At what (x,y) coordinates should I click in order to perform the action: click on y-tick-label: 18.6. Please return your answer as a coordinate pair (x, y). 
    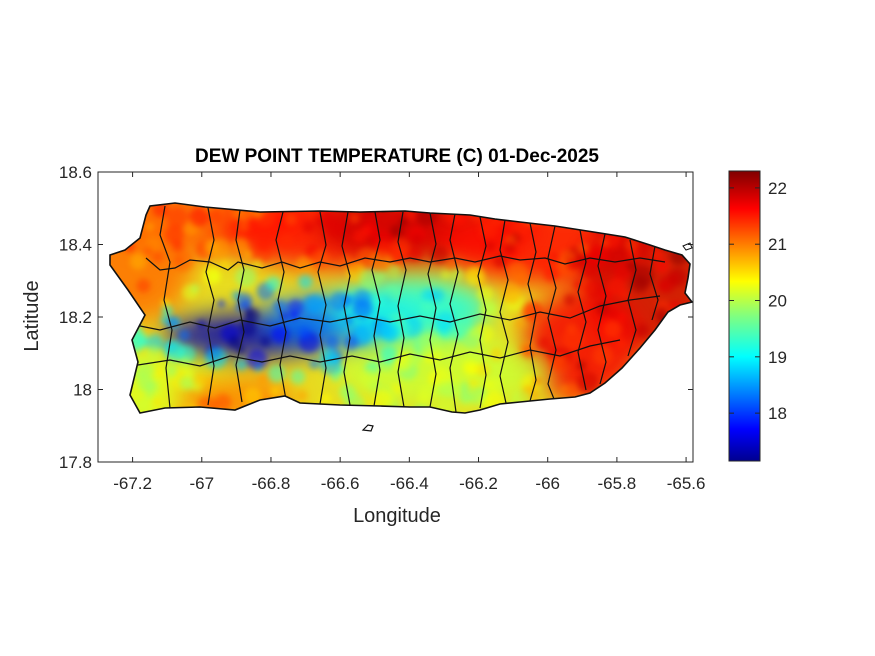
    Looking at the image, I should click on (75, 172).